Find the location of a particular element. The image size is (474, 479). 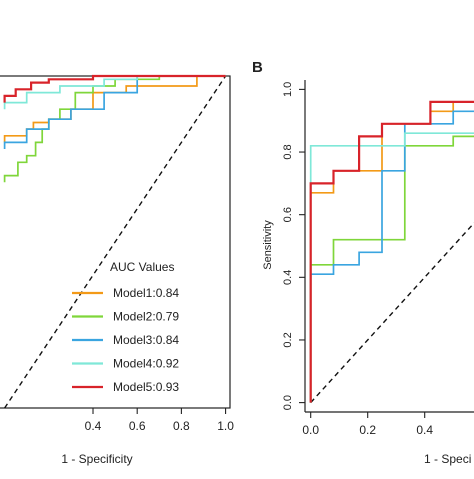

panel-a-x-ticks: 0.4 0.6 0.8 1.0 is located at coordinates (159, 420).